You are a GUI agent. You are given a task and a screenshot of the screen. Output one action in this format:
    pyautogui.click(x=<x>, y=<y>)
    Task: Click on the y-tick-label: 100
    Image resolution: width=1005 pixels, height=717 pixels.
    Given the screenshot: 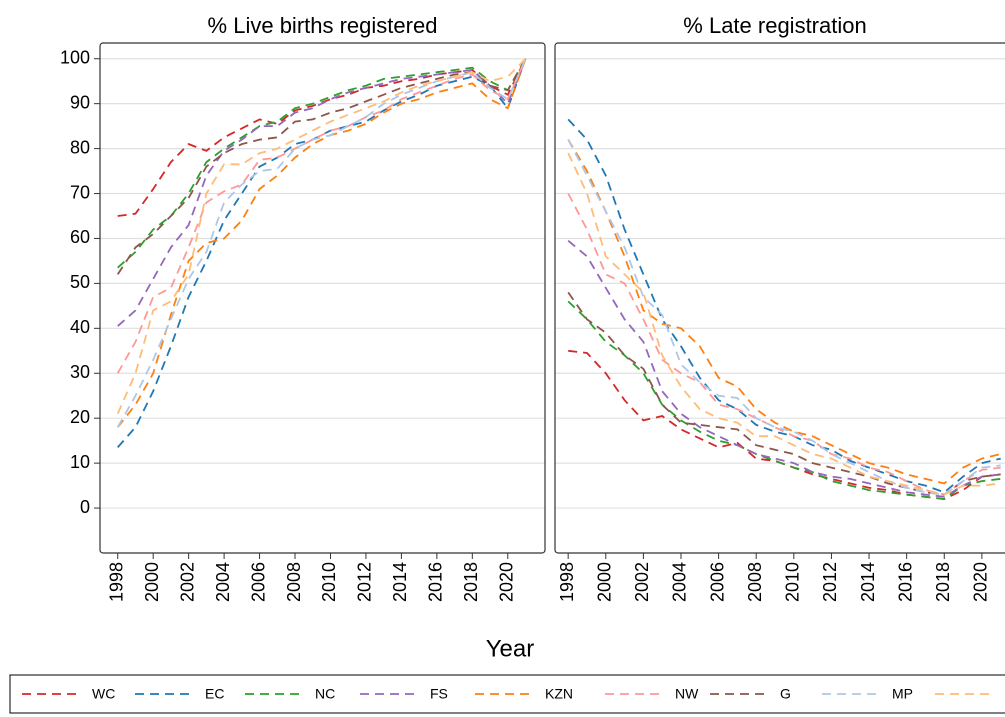 What is the action you would take?
    pyautogui.click(x=75, y=57)
    